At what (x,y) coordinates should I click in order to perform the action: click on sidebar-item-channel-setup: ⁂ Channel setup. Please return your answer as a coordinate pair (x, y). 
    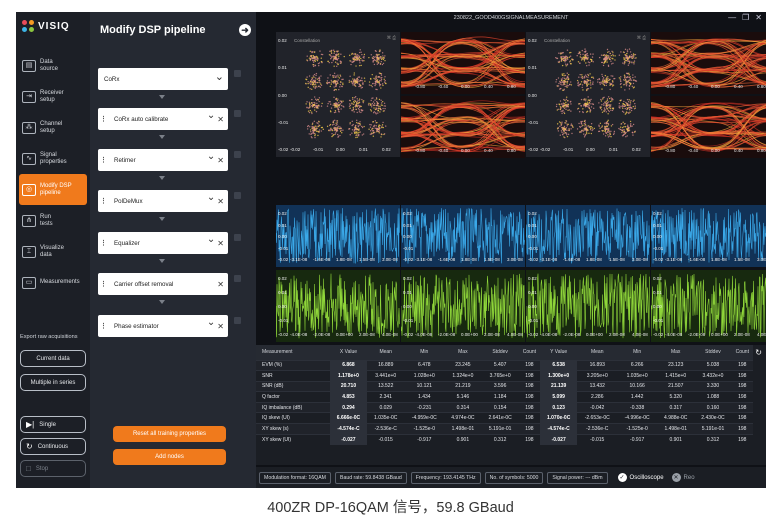
    Looking at the image, I should click on (53, 127).